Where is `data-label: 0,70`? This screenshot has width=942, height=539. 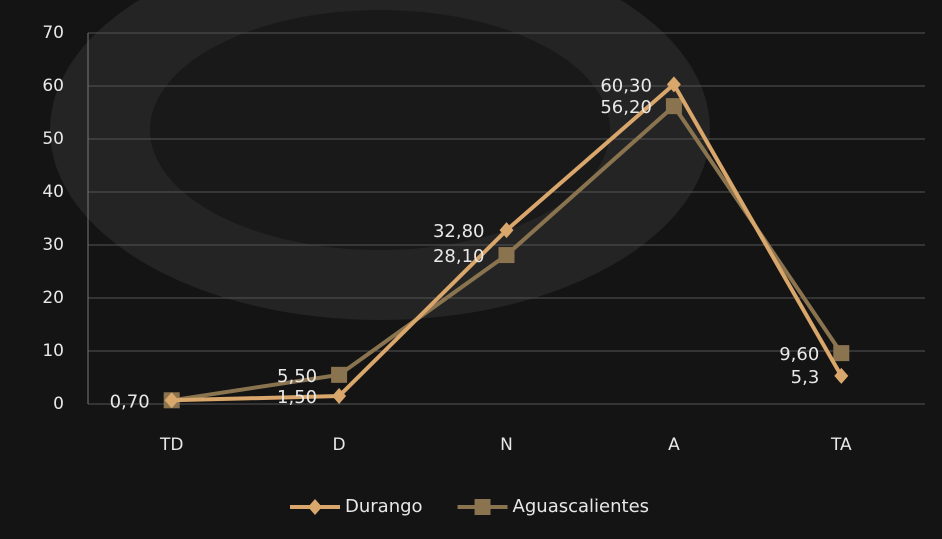 data-label: 0,70 is located at coordinates (130, 401).